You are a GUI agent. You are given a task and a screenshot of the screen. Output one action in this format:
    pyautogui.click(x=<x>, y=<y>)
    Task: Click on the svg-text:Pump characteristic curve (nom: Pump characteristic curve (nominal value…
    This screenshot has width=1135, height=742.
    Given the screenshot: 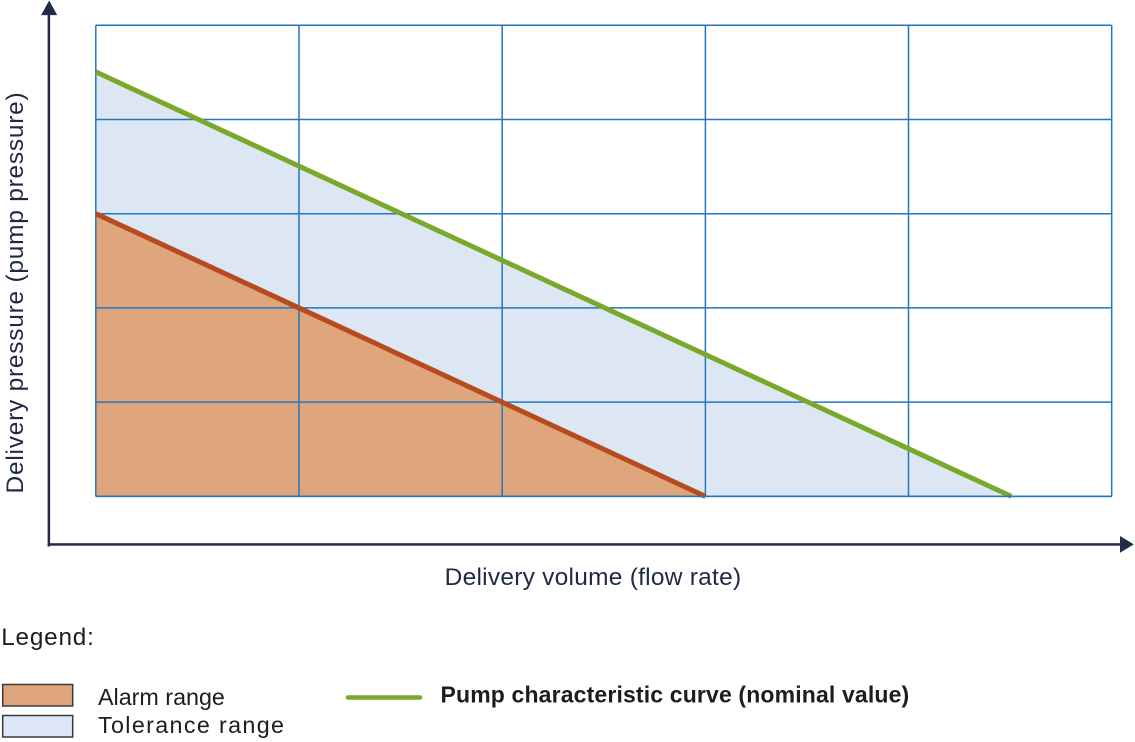 What is the action you would take?
    pyautogui.click(x=675, y=695)
    